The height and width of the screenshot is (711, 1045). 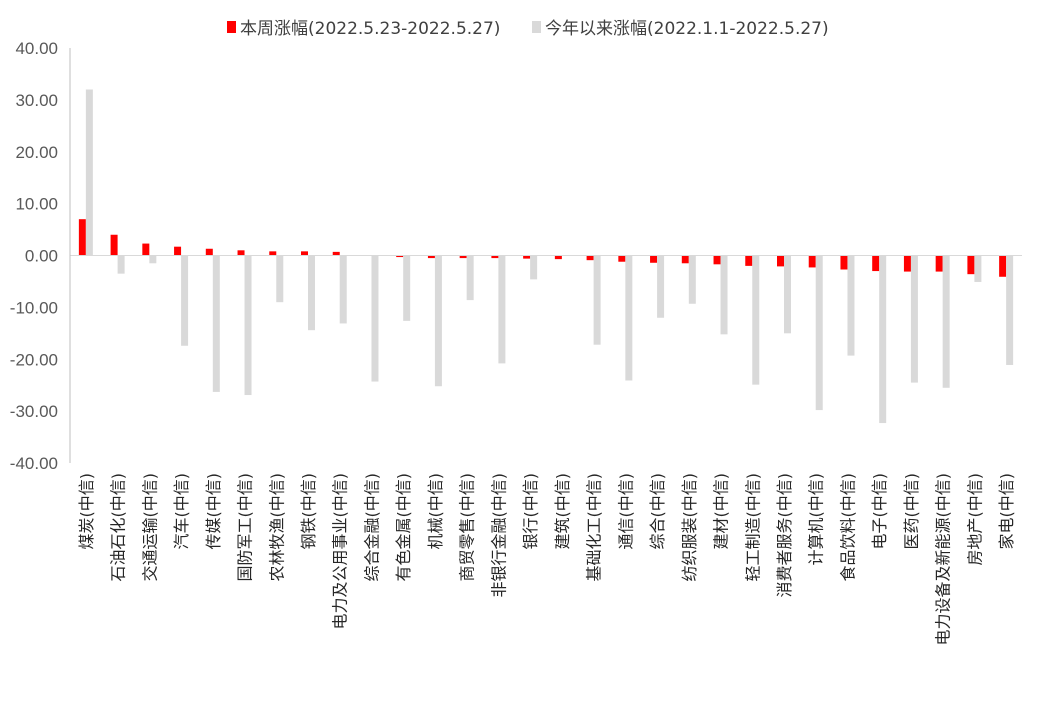 I want to click on y-tick-label: -20.00, so click(x=34, y=359).